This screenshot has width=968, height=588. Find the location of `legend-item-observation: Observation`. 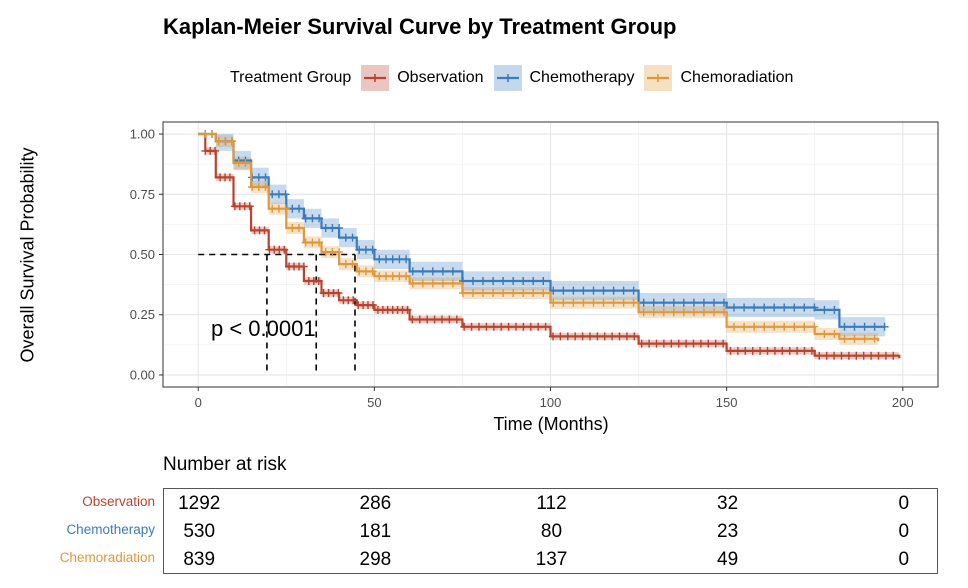

legend-item-observation: Observation is located at coordinates (422, 78).